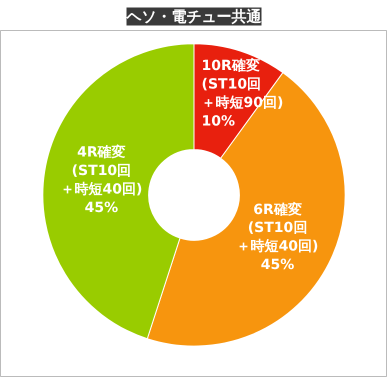 The width and height of the screenshot is (387, 377). Describe the element at coordinates (219, 121) in the screenshot. I see `data-label: 10%` at that location.